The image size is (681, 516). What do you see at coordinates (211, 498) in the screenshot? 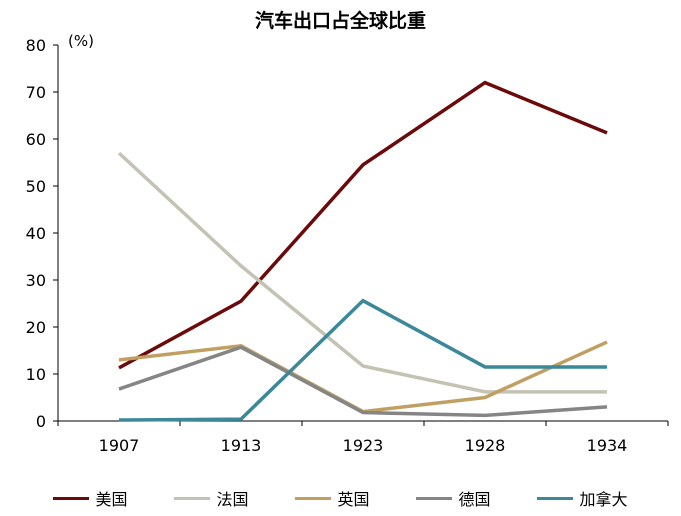
I see `legend-item: 法国` at bounding box center [211, 498].